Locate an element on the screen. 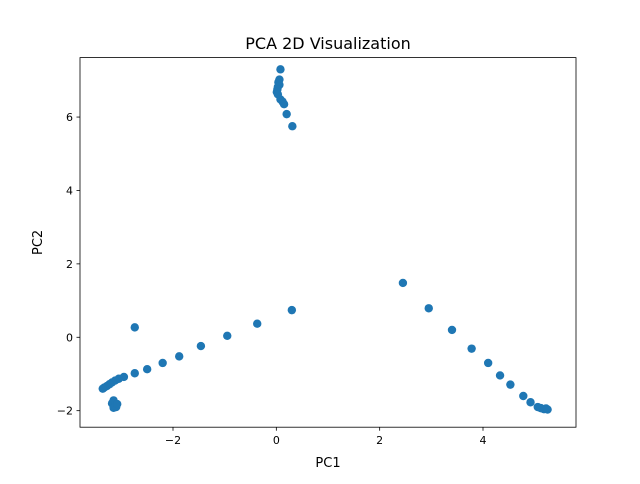 The image size is (640, 484). x-tick-label: 4 is located at coordinates (483, 440).